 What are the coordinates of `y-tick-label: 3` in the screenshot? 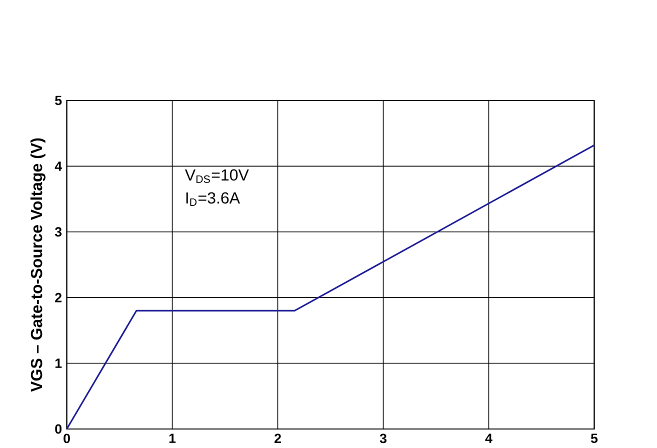 It's located at (58, 232).